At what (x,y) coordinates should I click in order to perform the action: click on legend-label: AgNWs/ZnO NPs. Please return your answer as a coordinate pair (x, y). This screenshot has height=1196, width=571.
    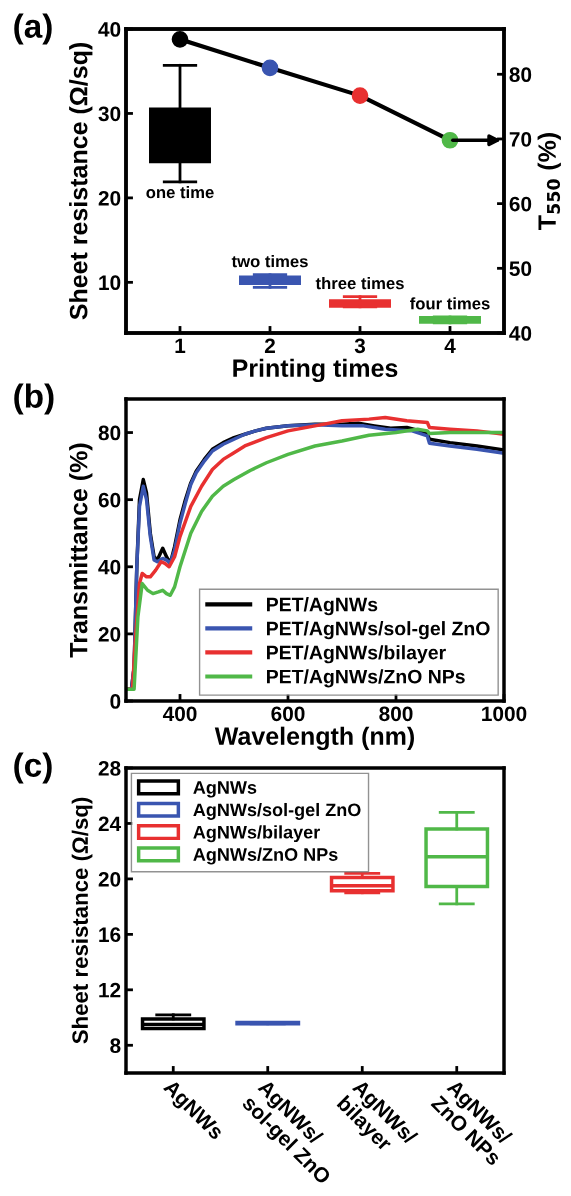
    Looking at the image, I should click on (265, 856).